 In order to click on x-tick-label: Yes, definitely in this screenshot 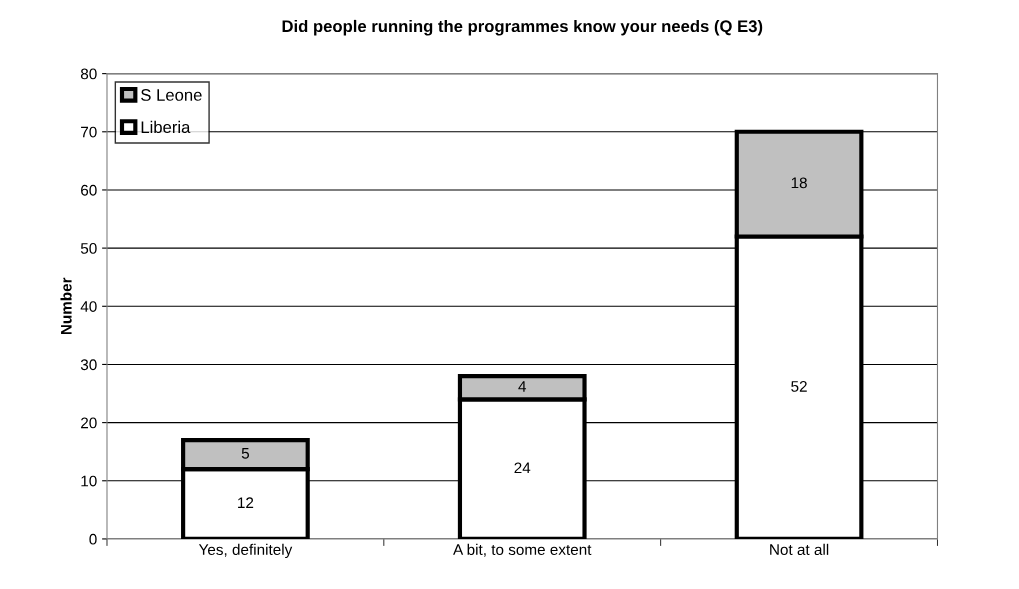, I will do `click(245, 551)`.